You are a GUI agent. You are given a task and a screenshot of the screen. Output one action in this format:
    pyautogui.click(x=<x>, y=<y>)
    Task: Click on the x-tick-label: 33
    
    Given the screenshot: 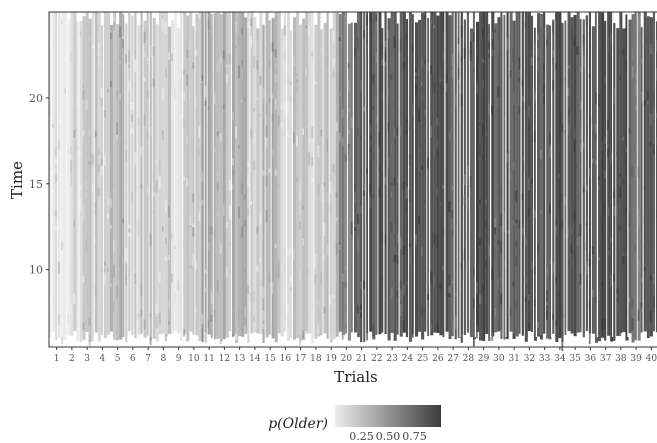 What is the action you would take?
    pyautogui.click(x=545, y=359)
    